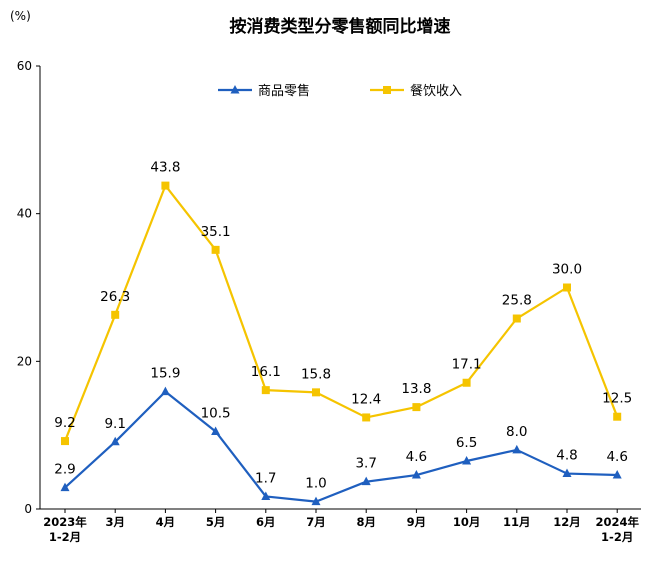  I want to click on legend: 商品零售 餐饮收入, so click(340, 91).